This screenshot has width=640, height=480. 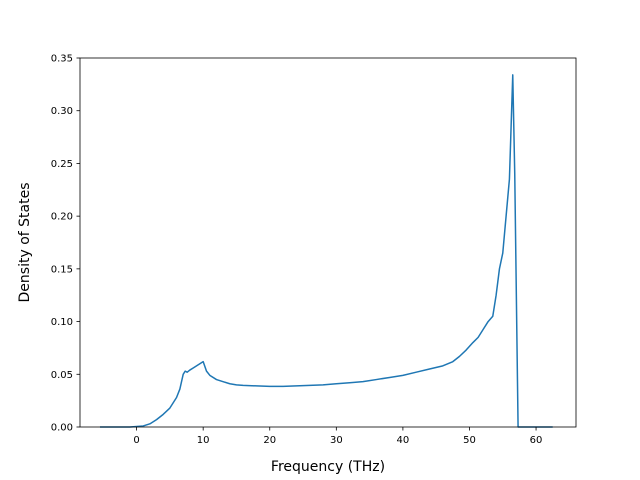 What do you see at coordinates (328, 467) in the screenshot?
I see `x-axis-label: Frequency (THz)` at bounding box center [328, 467].